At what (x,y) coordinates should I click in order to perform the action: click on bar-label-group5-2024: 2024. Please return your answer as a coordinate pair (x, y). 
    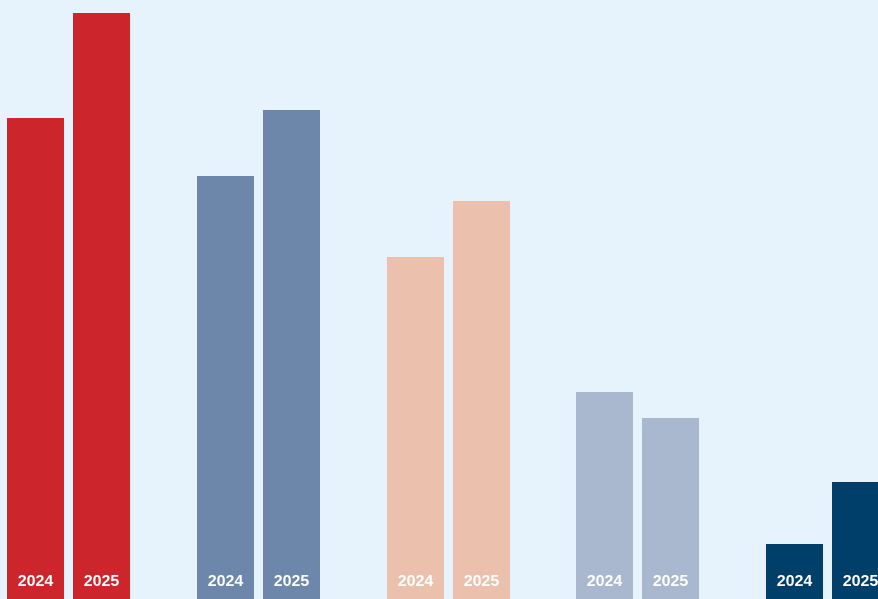
    Looking at the image, I should click on (795, 581).